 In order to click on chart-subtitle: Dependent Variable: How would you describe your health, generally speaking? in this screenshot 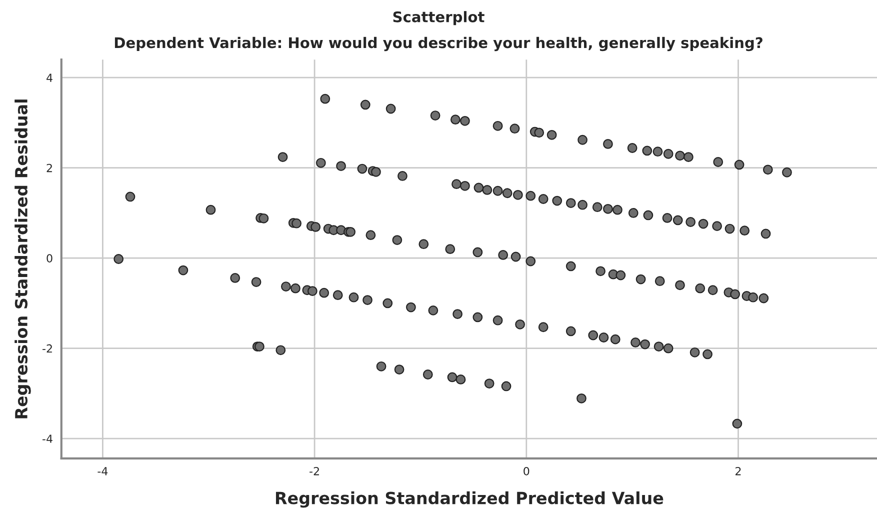, I will do `click(438, 44)`.